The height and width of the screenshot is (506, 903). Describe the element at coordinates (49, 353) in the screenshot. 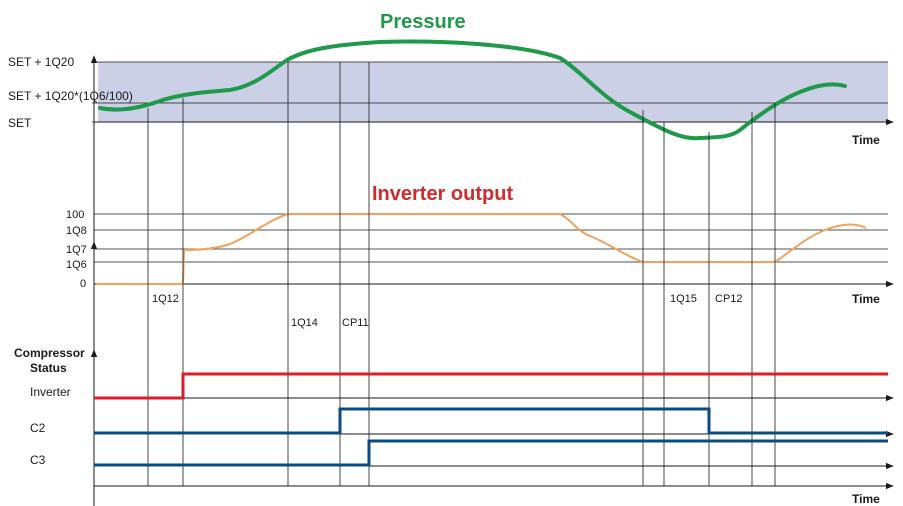

I see `status-heading-line1: Compressor` at that location.